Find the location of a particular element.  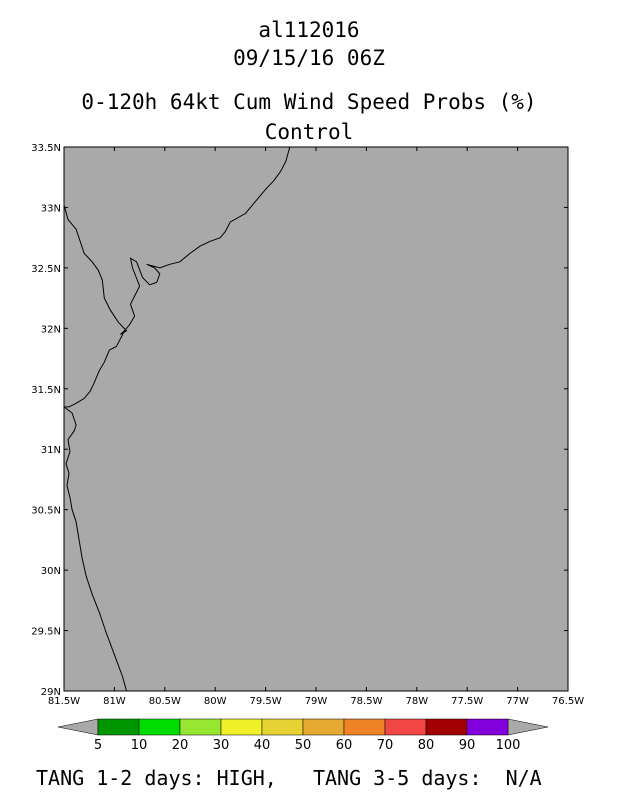

colorbar-label: 10 is located at coordinates (139, 745).